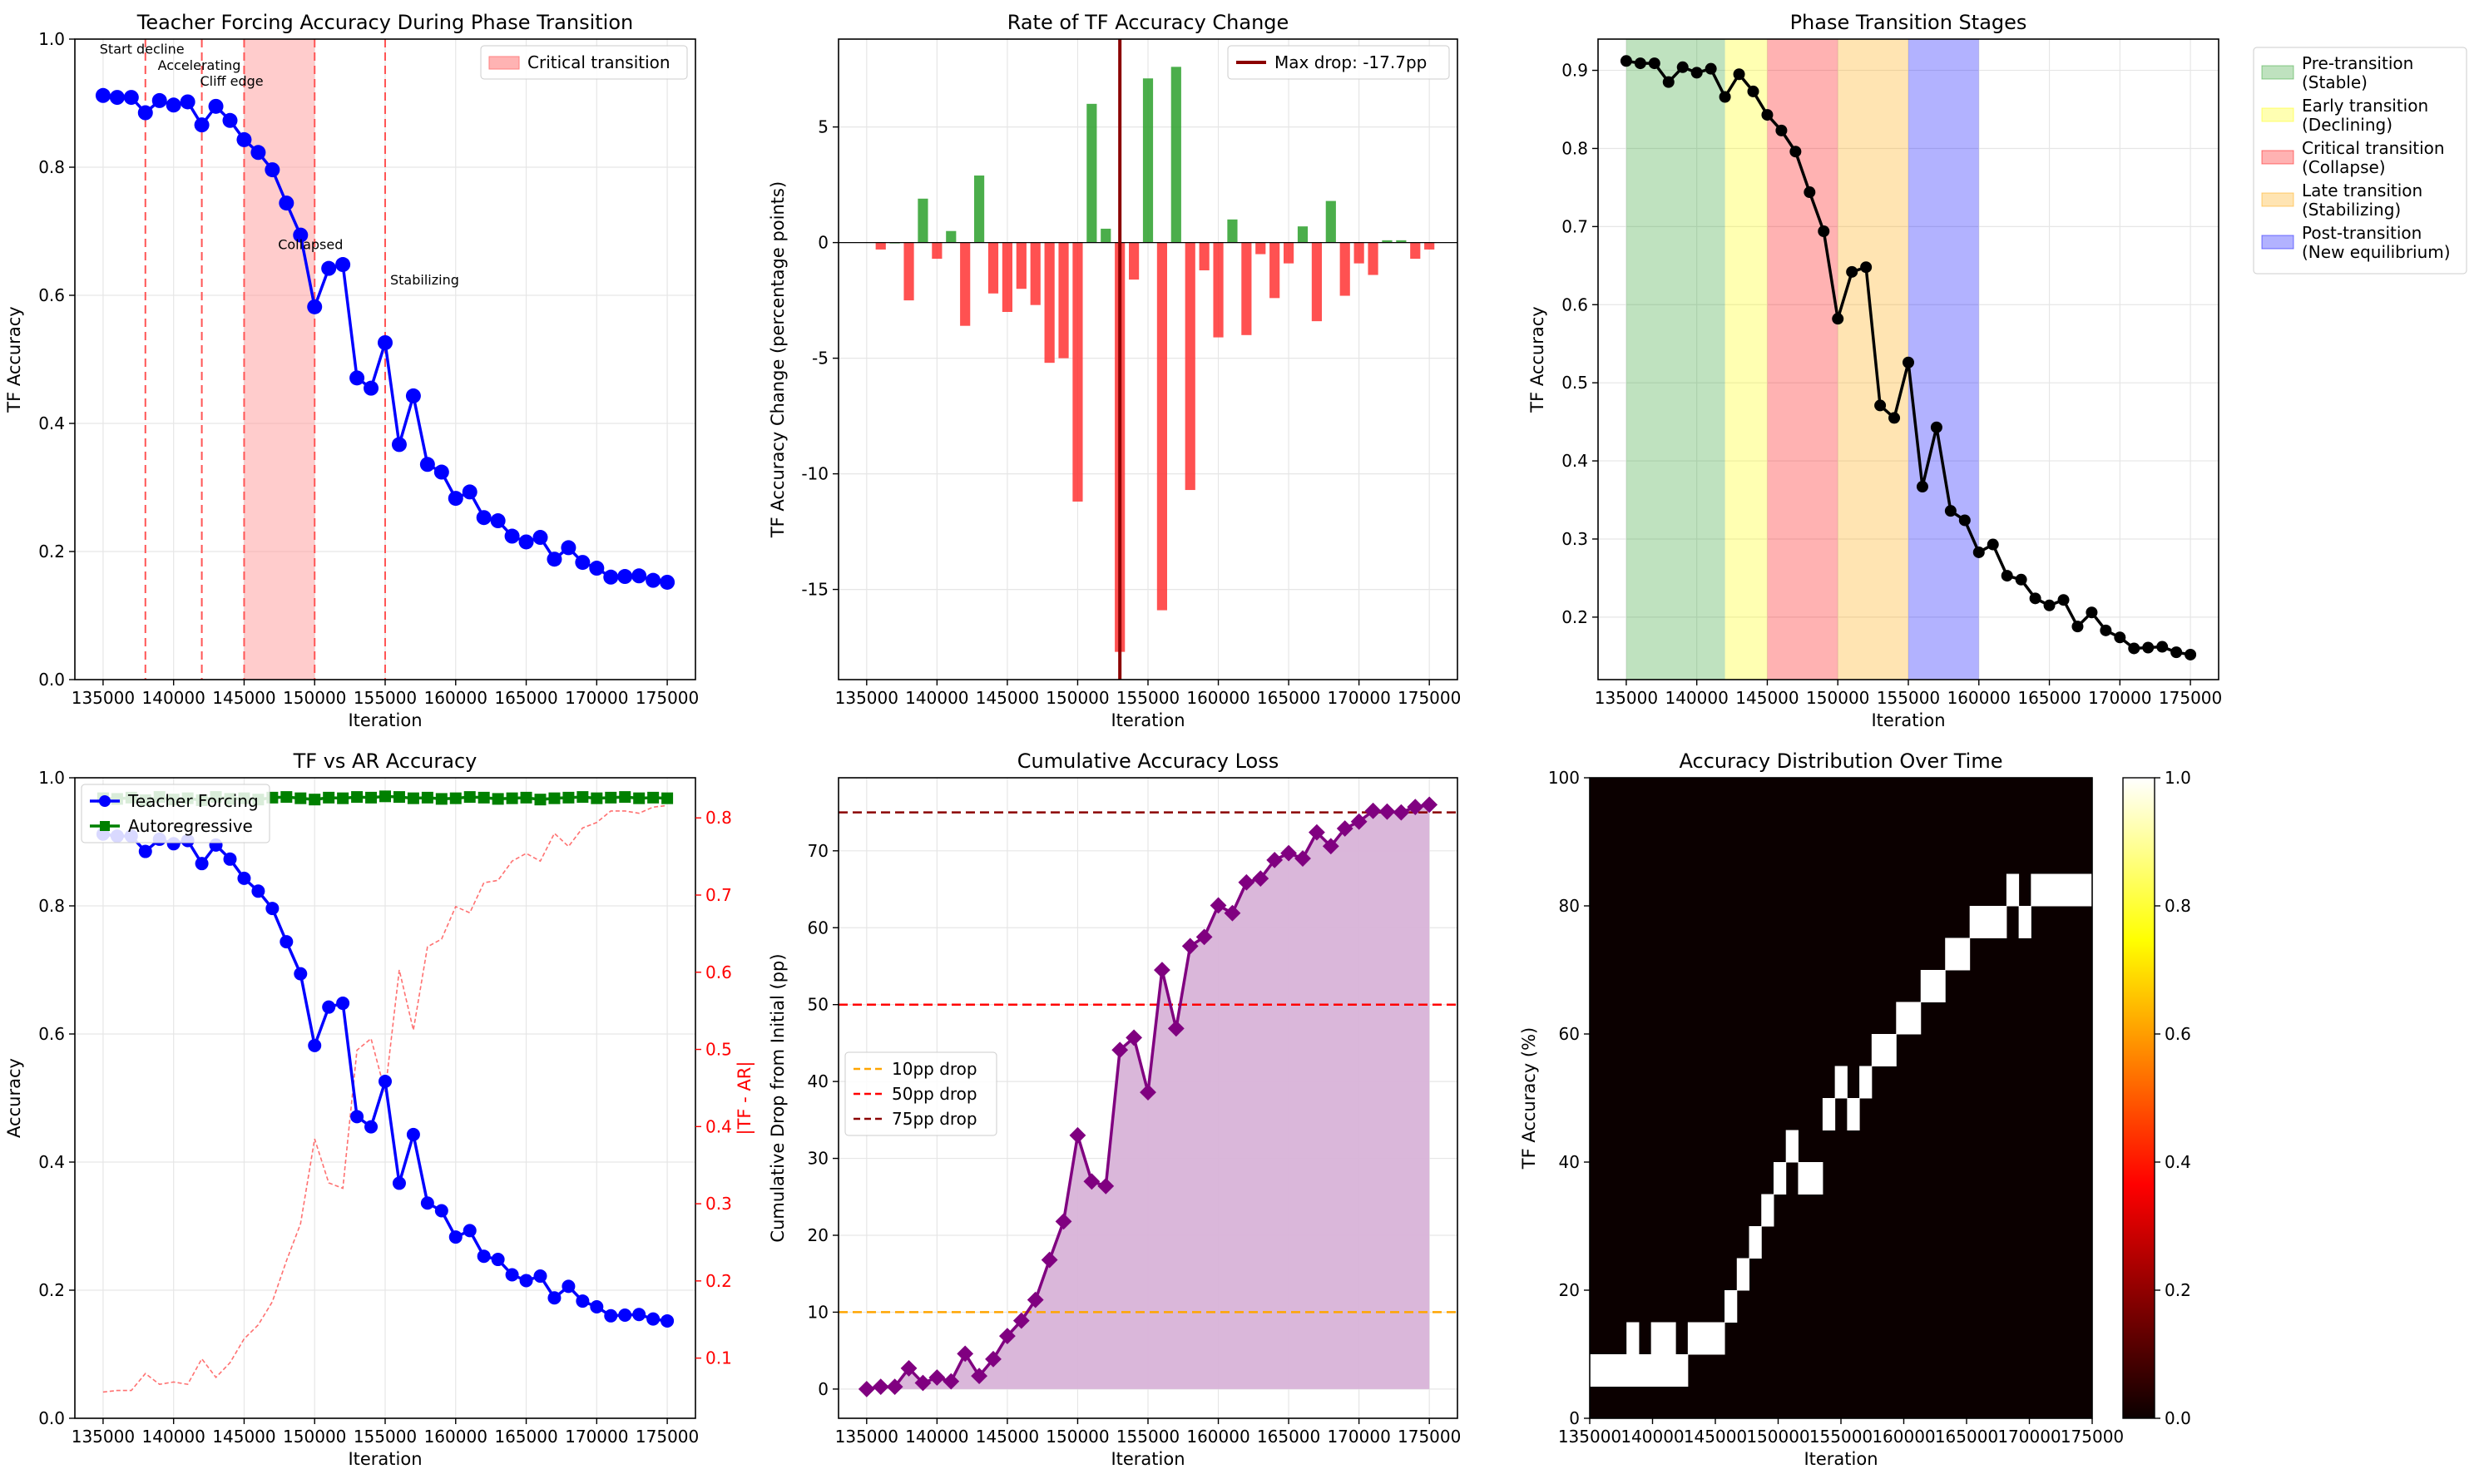 This screenshot has width=2484, height=1484. What do you see at coordinates (719, 1050) in the screenshot?
I see `y2-tick-label: 0.5` at bounding box center [719, 1050].